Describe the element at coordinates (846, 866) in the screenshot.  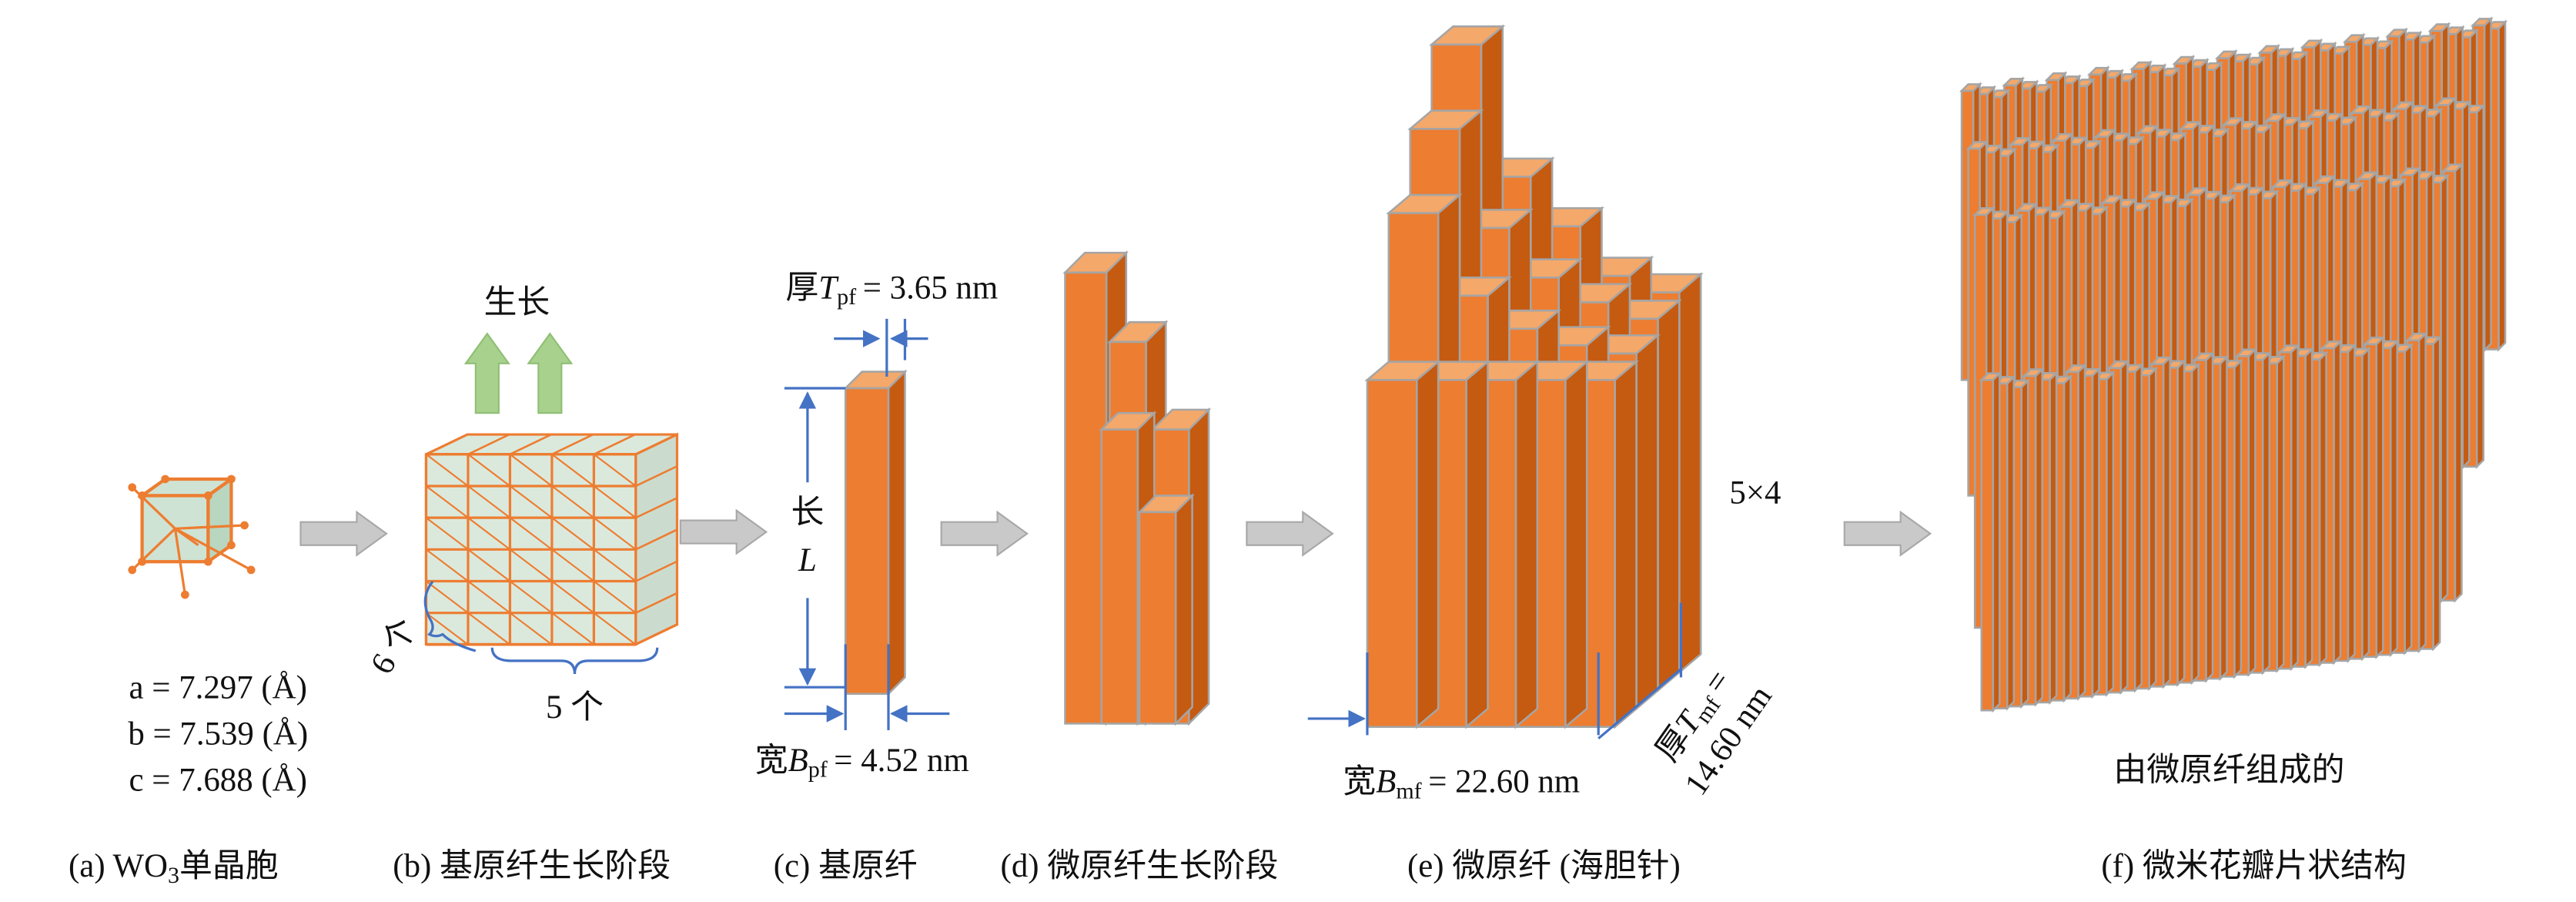
I see `caption: (c) 基原纤` at that location.